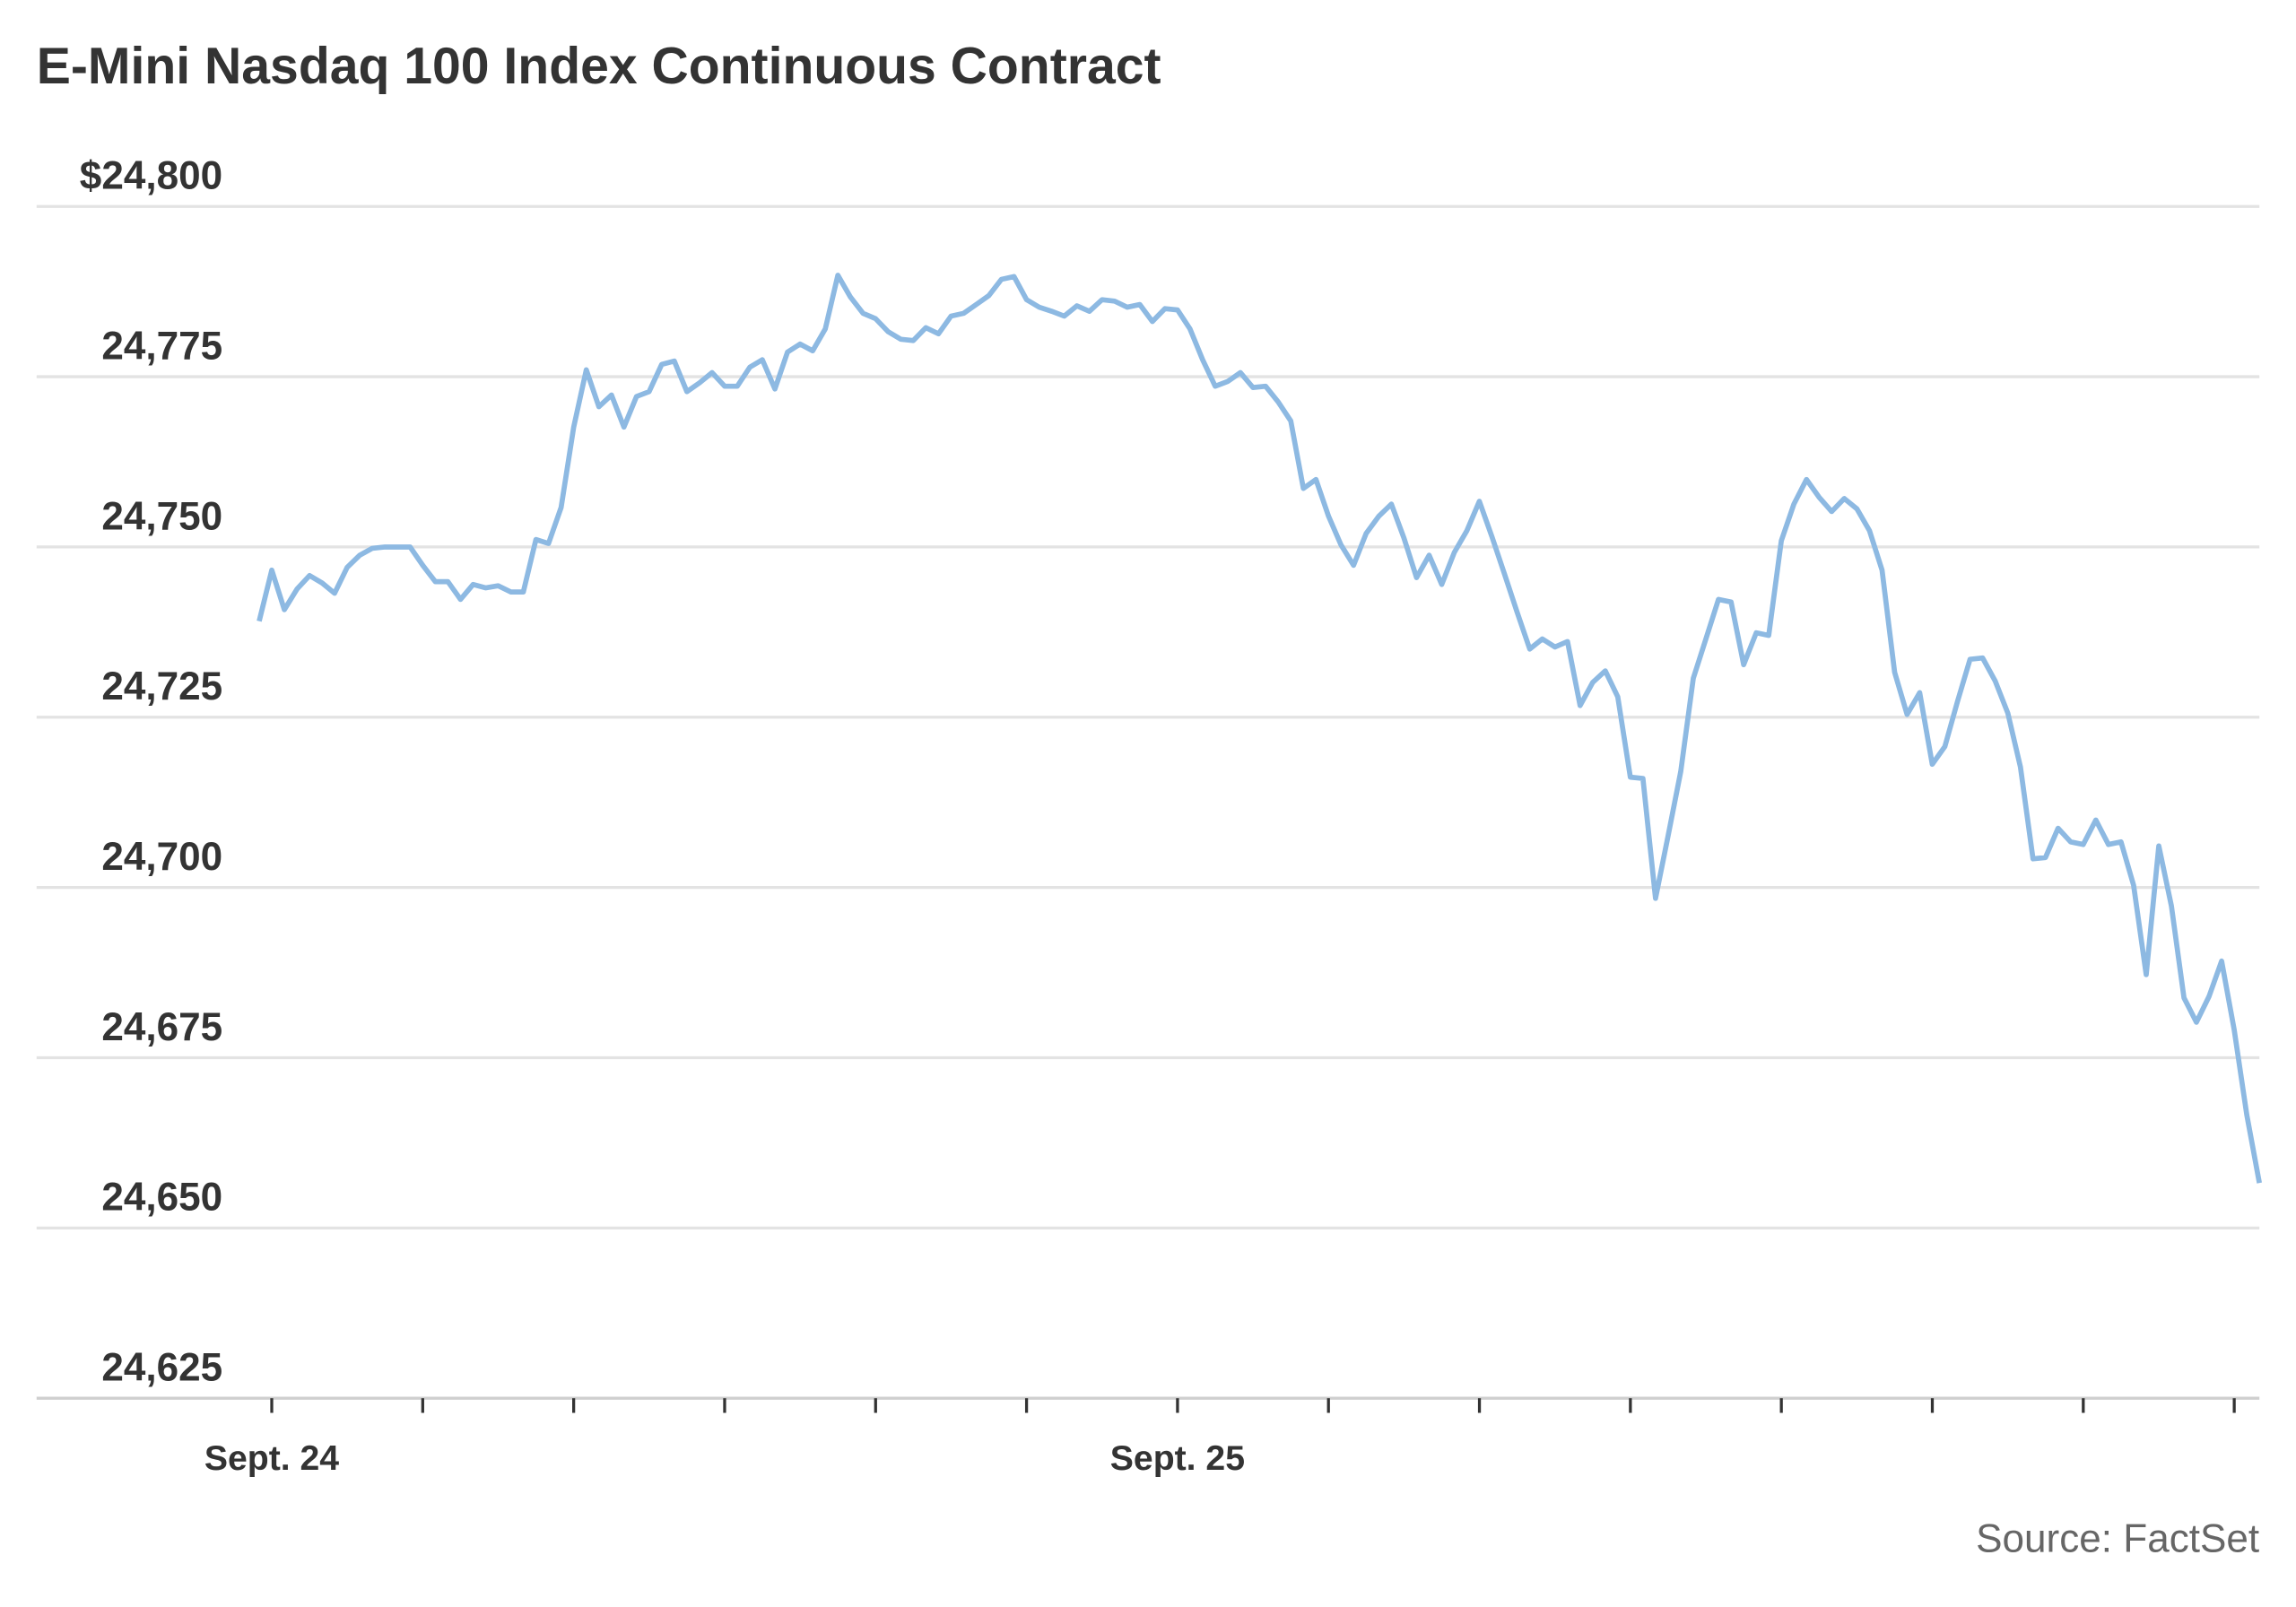  What do you see at coordinates (161, 686) in the screenshot?
I see `y-tick-label: 24,725` at bounding box center [161, 686].